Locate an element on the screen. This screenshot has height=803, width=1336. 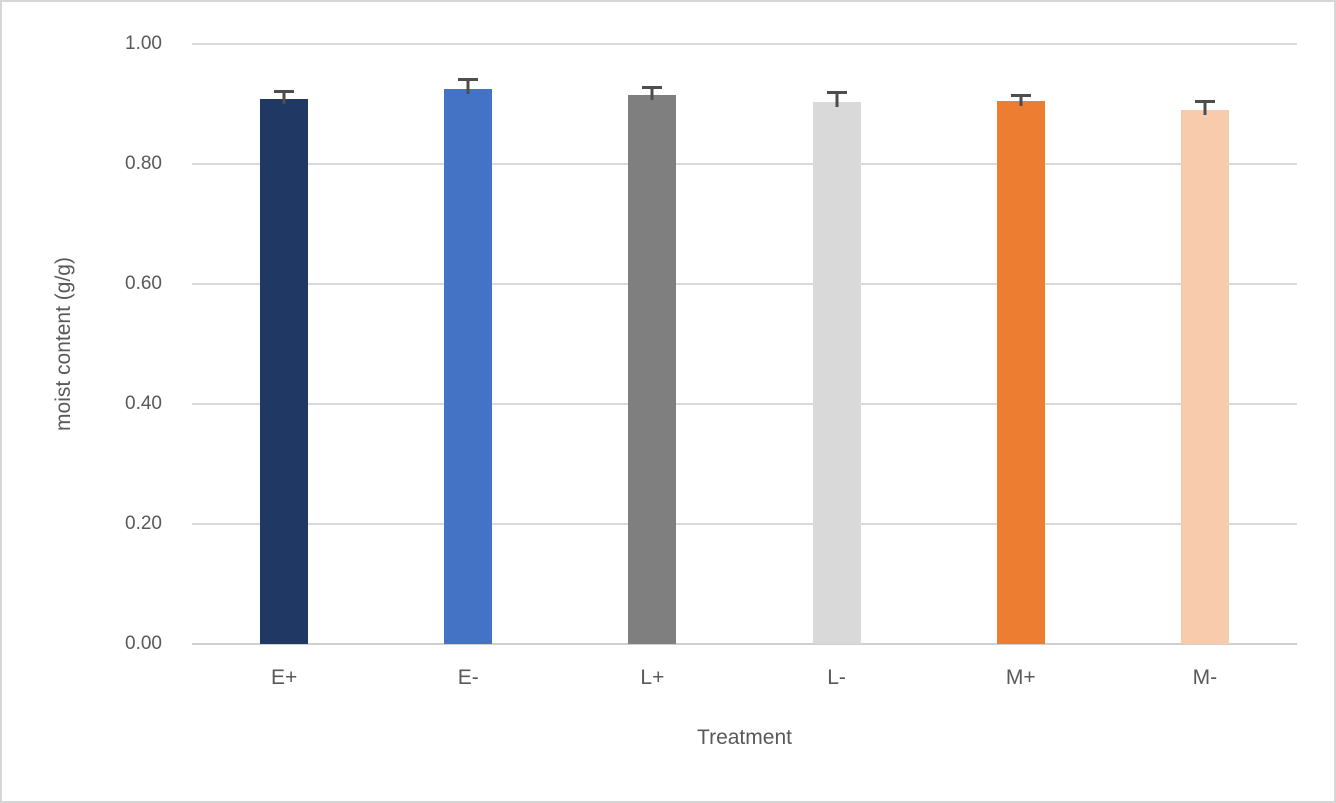
bar-E+ is located at coordinates (284, 371).